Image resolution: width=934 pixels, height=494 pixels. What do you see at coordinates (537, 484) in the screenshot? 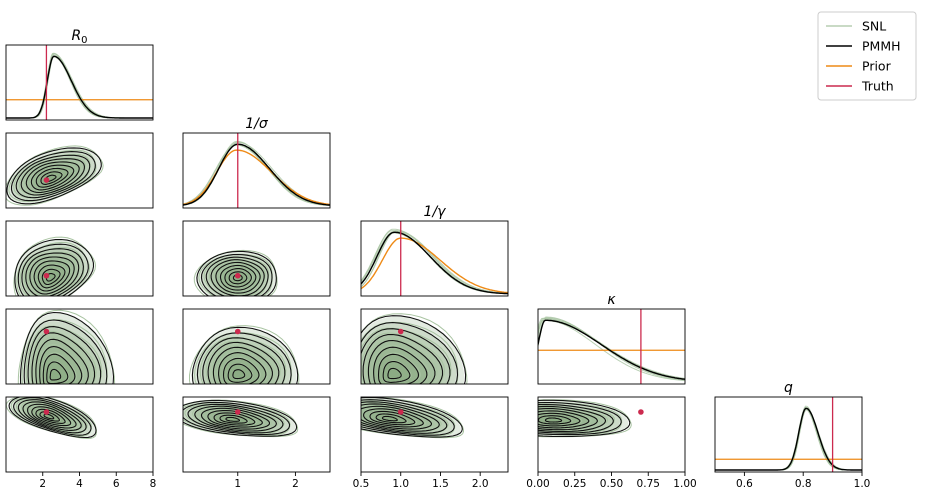
I see `tick-label: 0.00` at bounding box center [537, 484].